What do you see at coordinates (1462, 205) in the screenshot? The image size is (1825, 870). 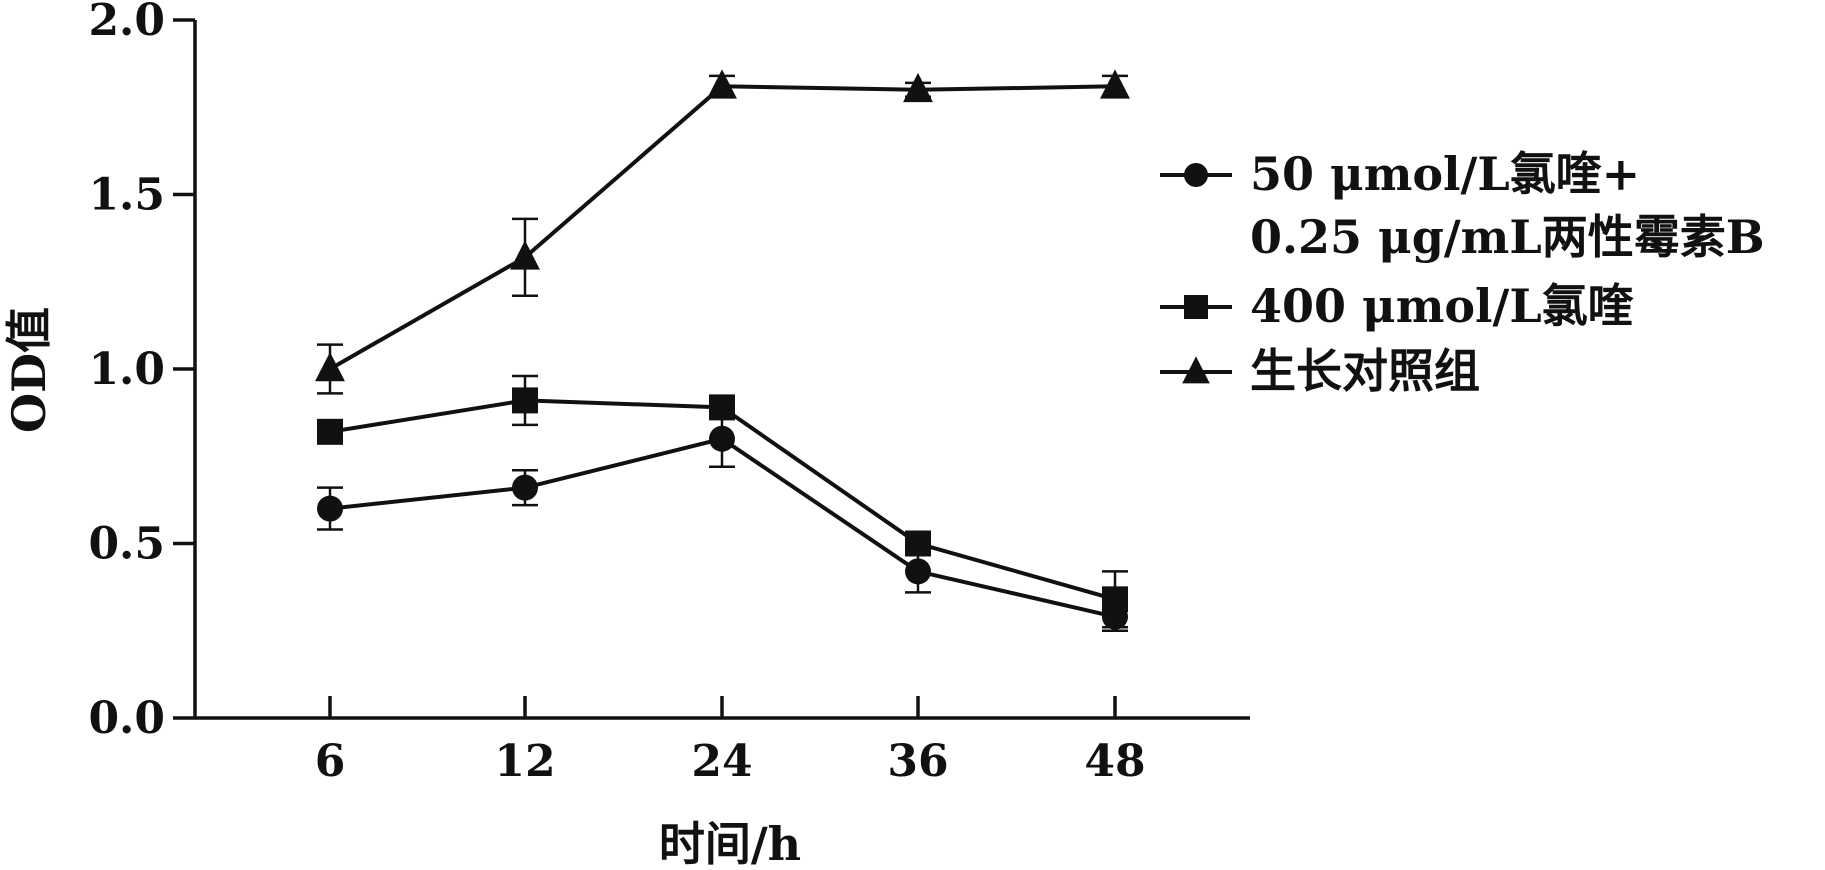 I see `legend-item-circle: 50 μmol/L氯喹+ 0.25 μg/mL两性霉素B` at bounding box center [1462, 205].